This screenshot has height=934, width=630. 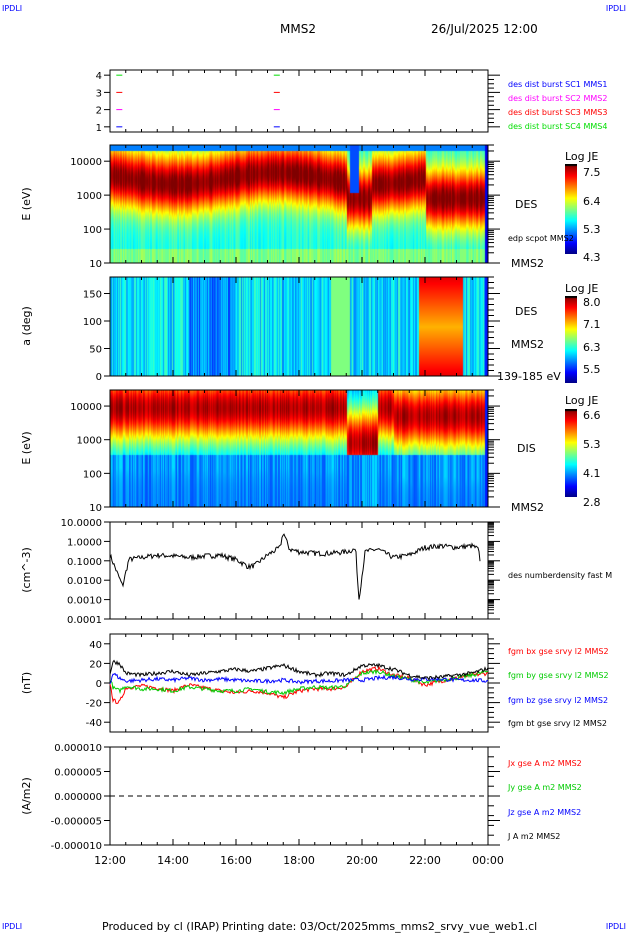 What do you see at coordinates (299, 678) in the screenshot?
I see `b-line-bz` at bounding box center [299, 678].